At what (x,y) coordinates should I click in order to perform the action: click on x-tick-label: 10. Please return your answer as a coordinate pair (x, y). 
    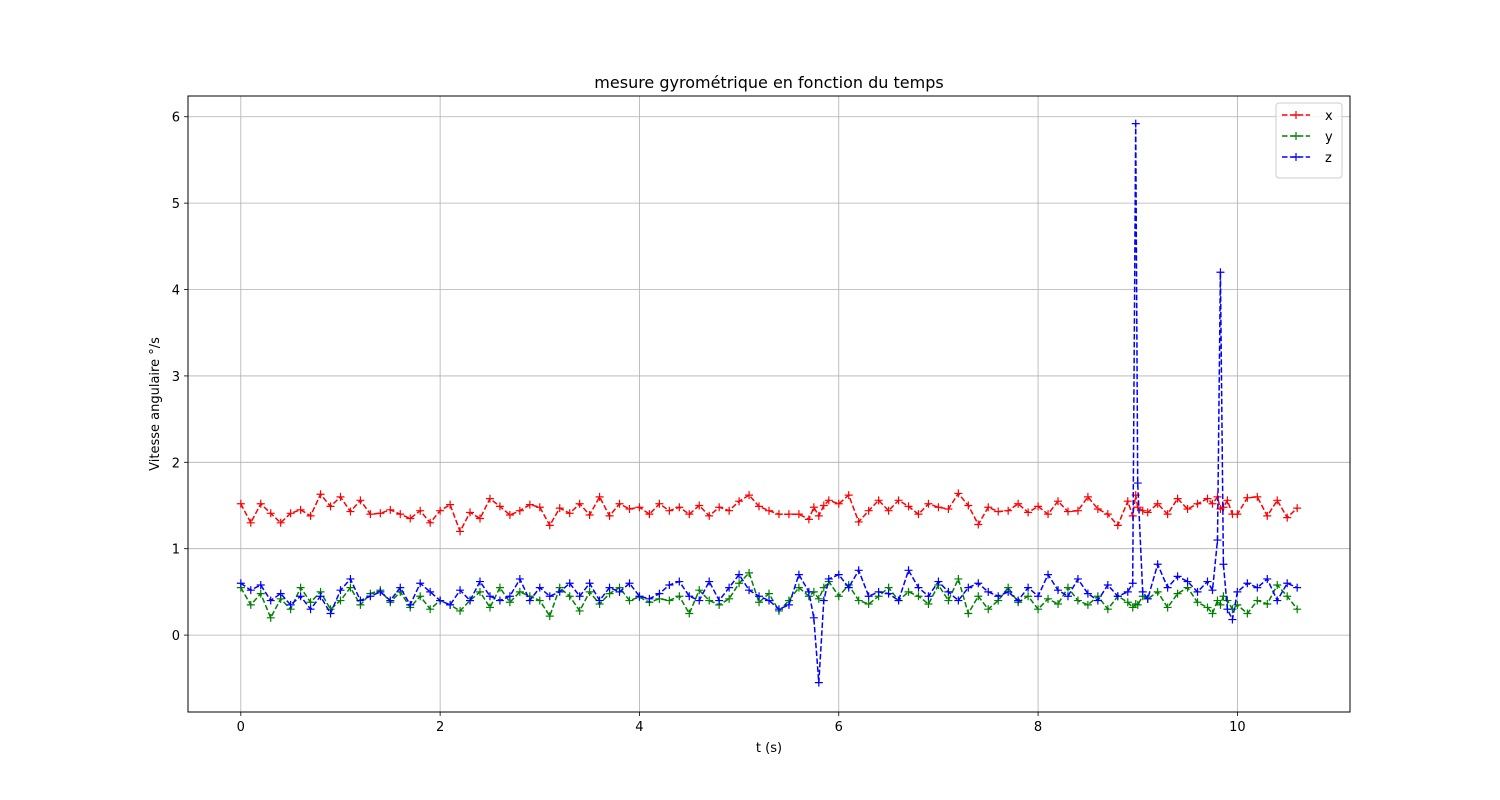
    Looking at the image, I should click on (1237, 727).